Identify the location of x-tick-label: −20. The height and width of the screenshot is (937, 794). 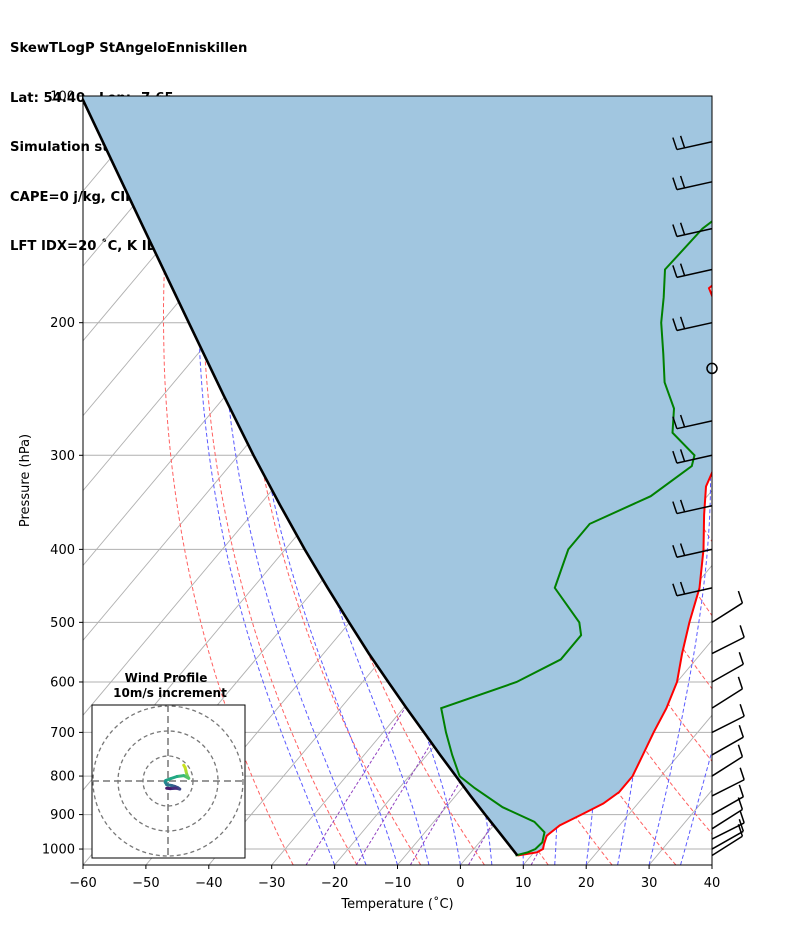
(334, 883).